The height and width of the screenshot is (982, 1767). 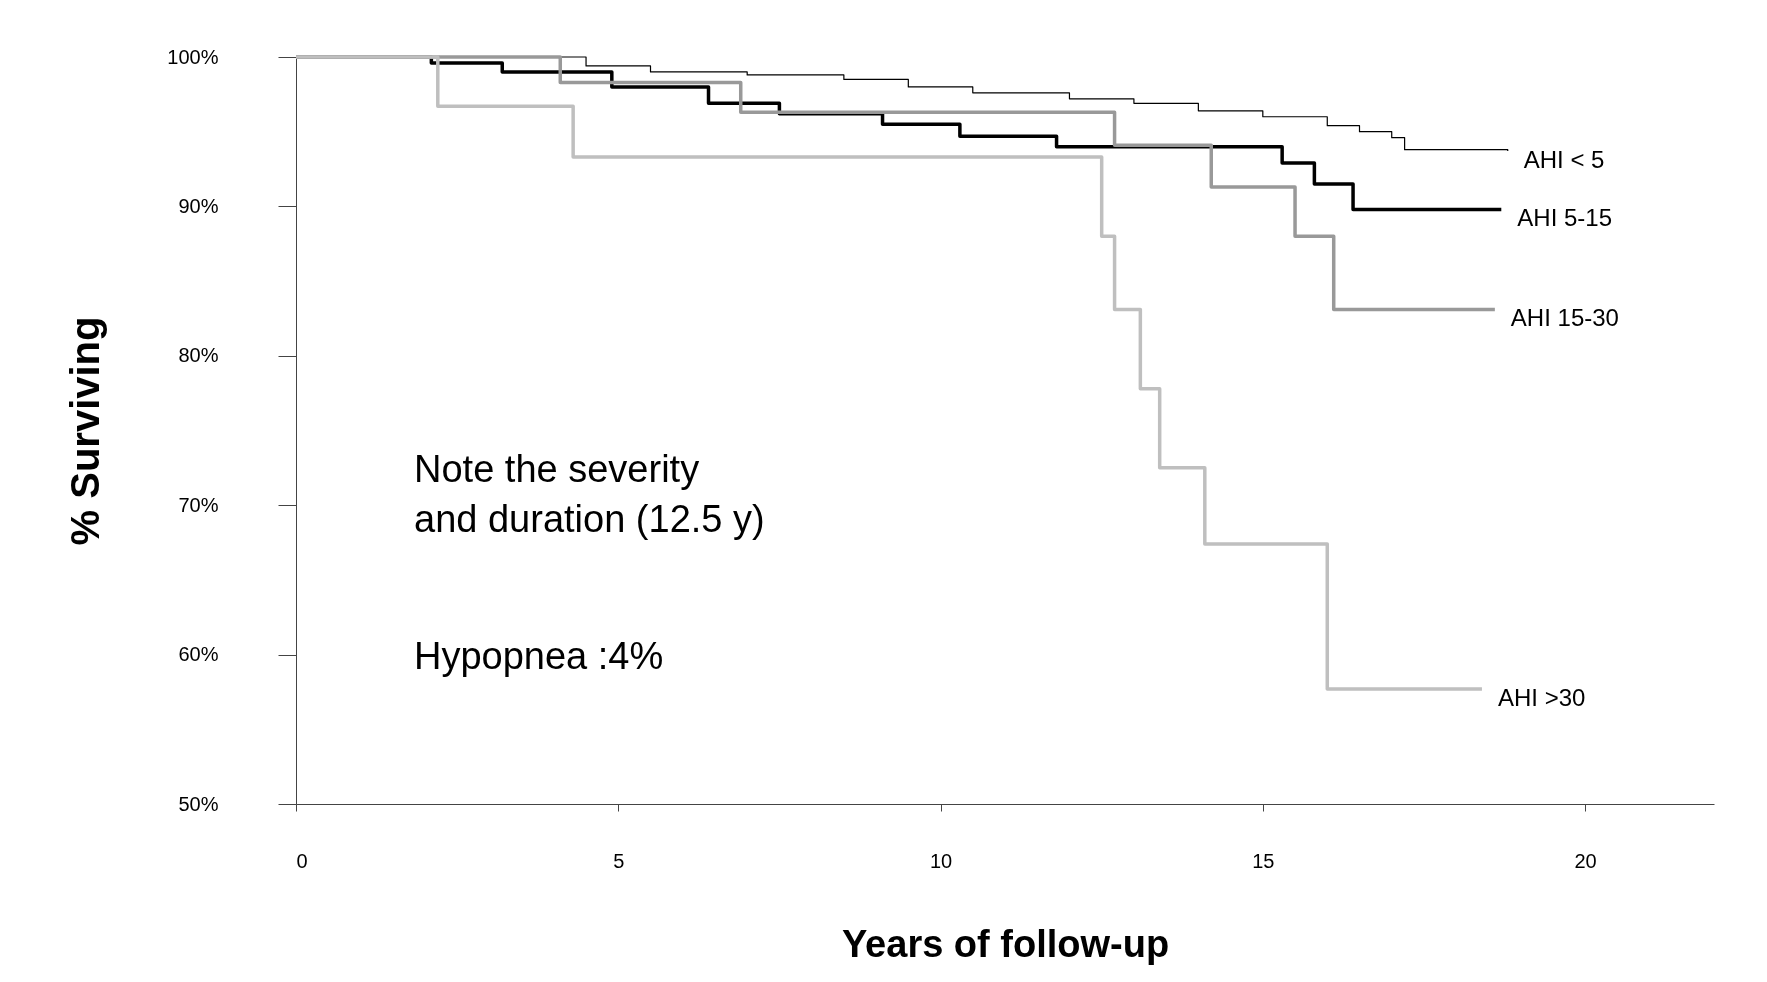 What do you see at coordinates (539, 656) in the screenshot?
I see `annotation: Hypopnea :4%` at bounding box center [539, 656].